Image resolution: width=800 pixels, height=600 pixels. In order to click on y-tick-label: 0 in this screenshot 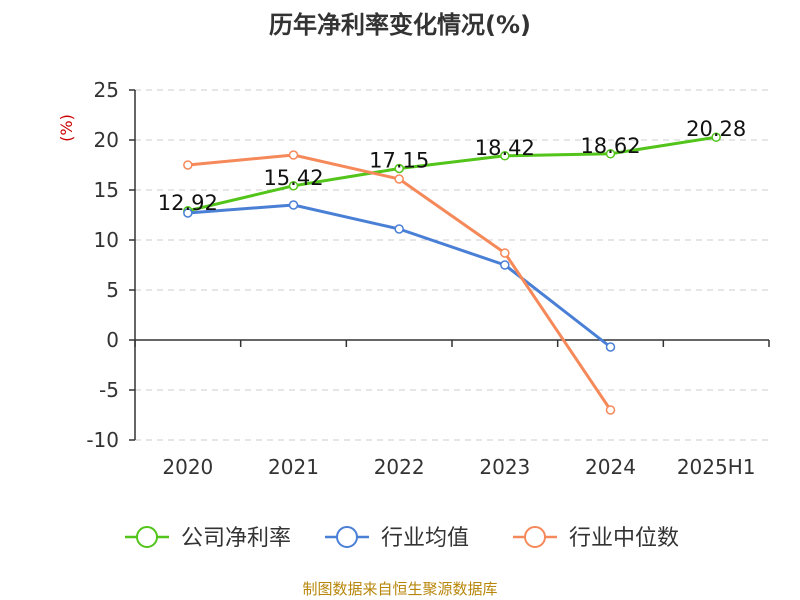, I will do `click(112, 340)`.